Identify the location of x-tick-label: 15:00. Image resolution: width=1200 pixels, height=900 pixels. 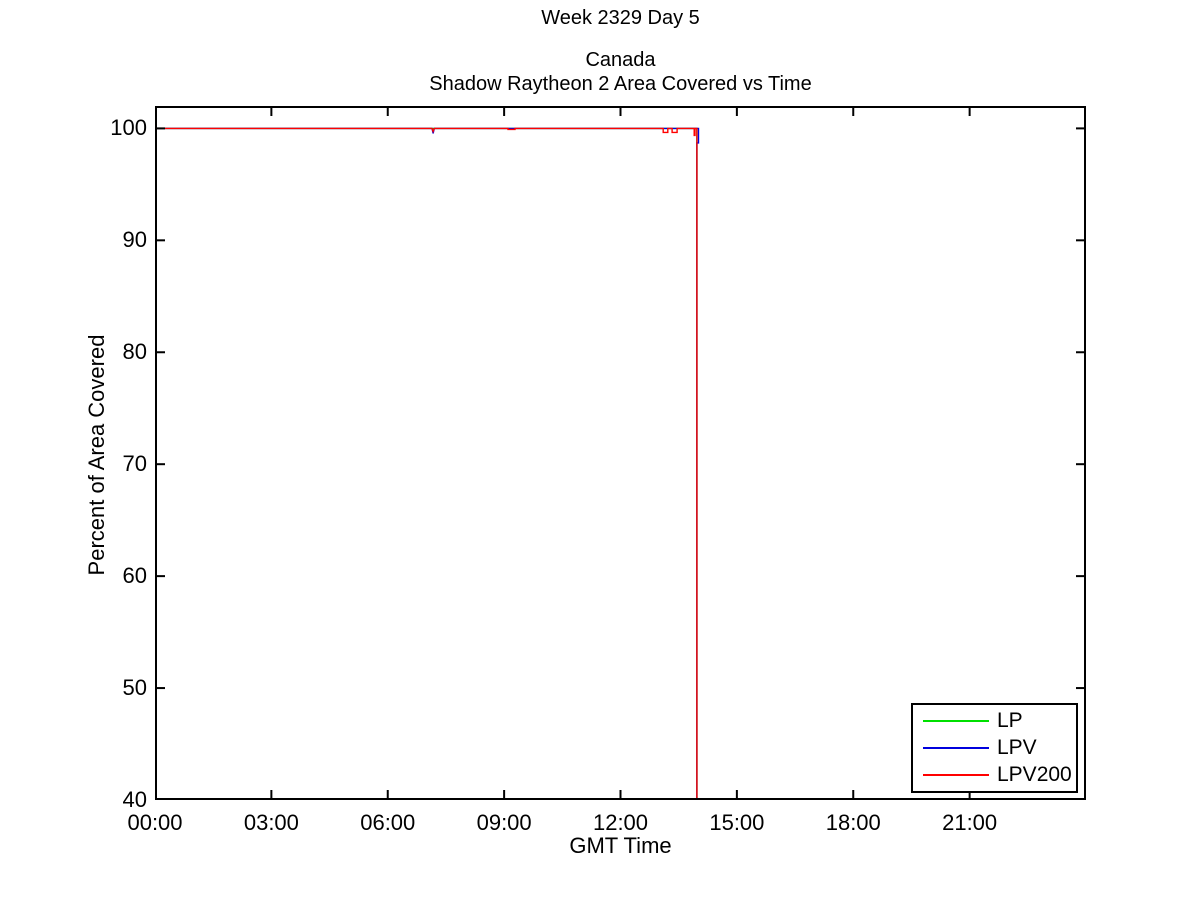
(737, 822).